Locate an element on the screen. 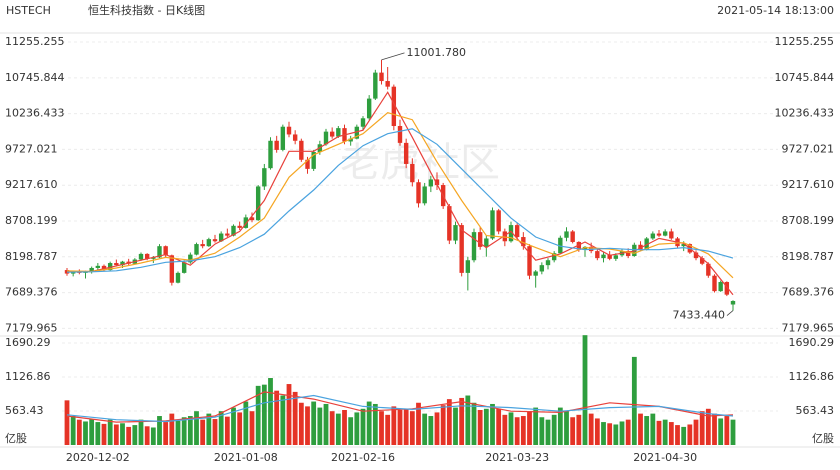  annotation: 7433.440 is located at coordinates (699, 315).